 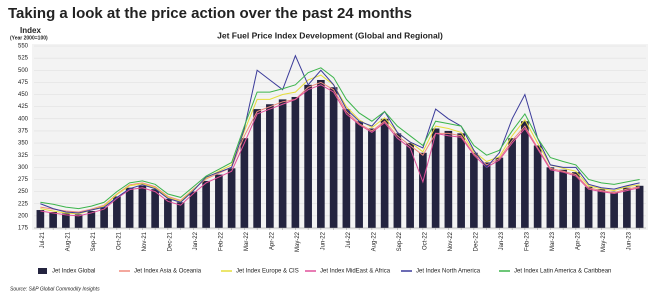 What do you see at coordinates (119, 240) in the screenshot?
I see `x-tick-label: Oct-21` at bounding box center [119, 240].